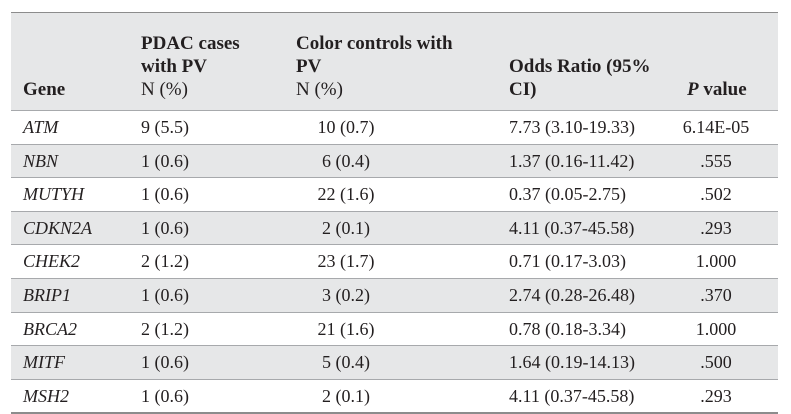 The width and height of the screenshot is (791, 414). I want to click on table-row: NBN 1 (0.6) 6 (0.4) 1.37 (0.16-11.42) .555, so click(394, 160).